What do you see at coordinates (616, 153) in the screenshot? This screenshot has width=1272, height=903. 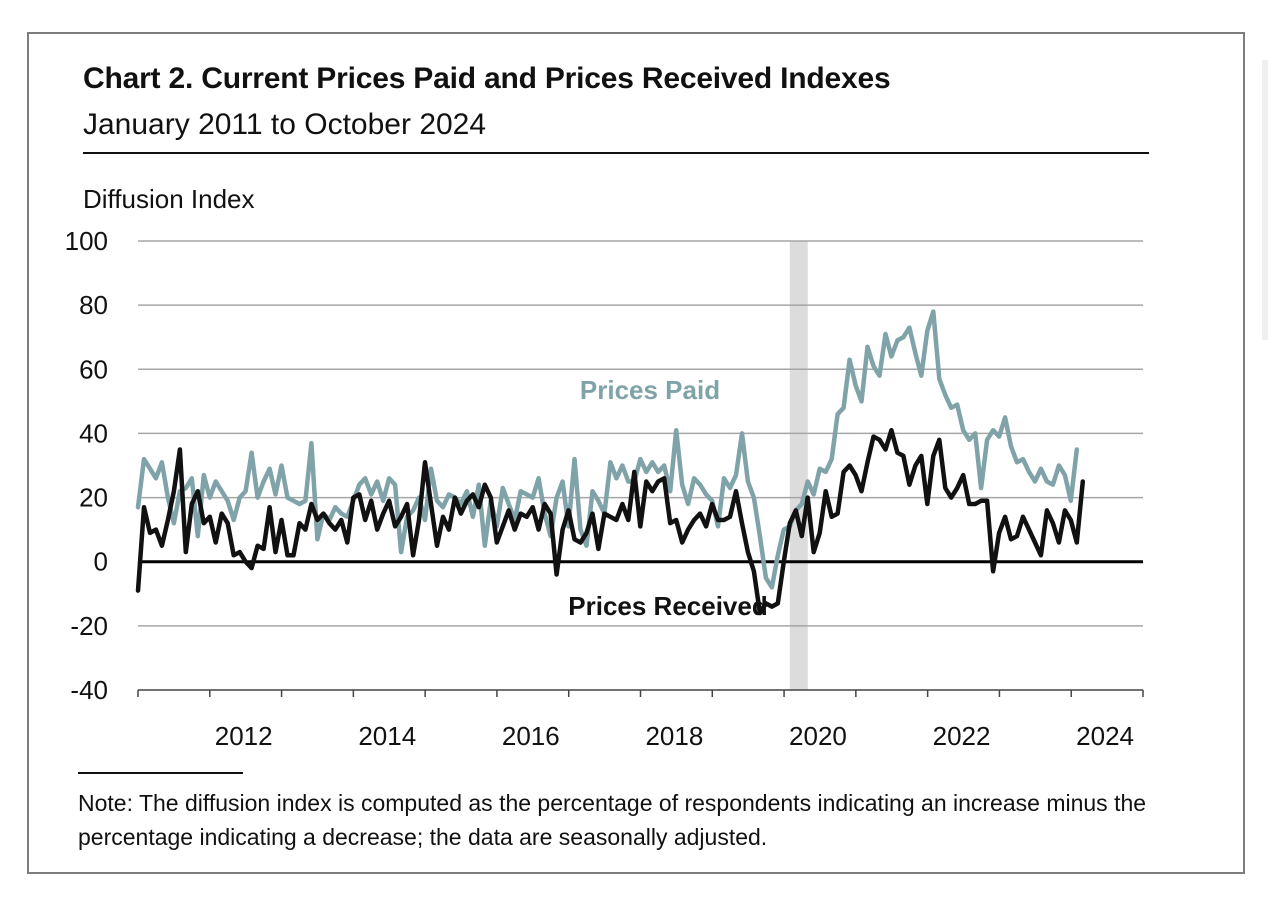 I see `title-rule` at bounding box center [616, 153].